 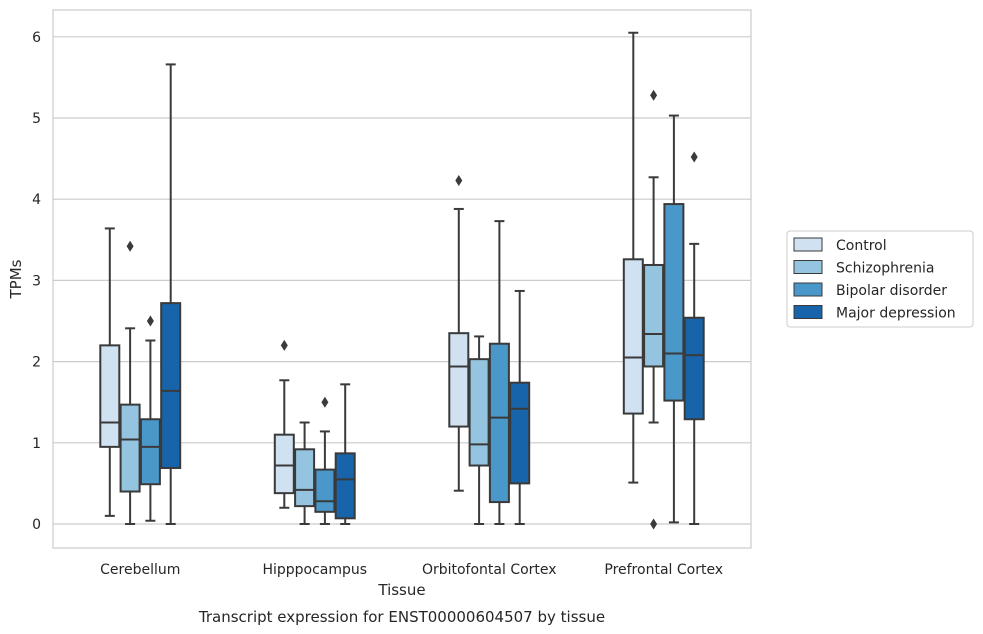 What do you see at coordinates (36, 363) in the screenshot?
I see `y-tick-label: 2` at bounding box center [36, 363].